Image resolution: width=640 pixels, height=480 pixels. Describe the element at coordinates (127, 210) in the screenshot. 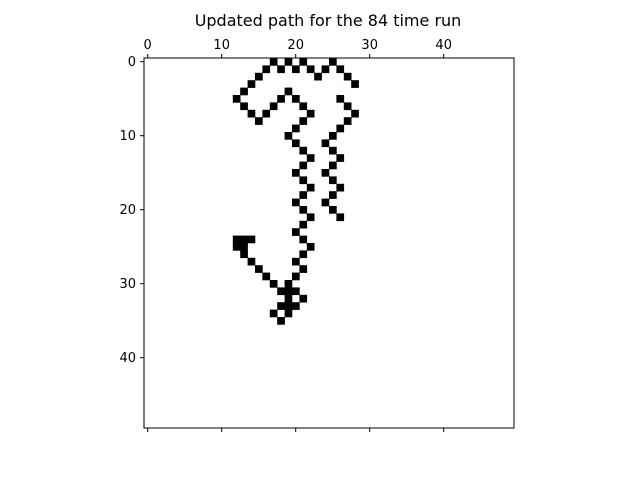

I see `y-tick-label: 20` at that location.